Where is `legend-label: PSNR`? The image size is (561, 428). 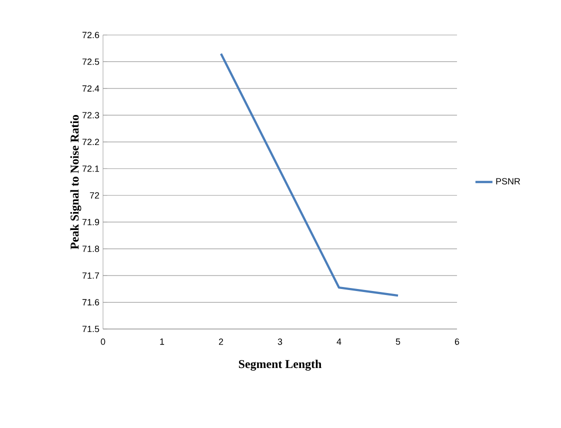
legend-label: PSNR is located at coordinates (508, 181).